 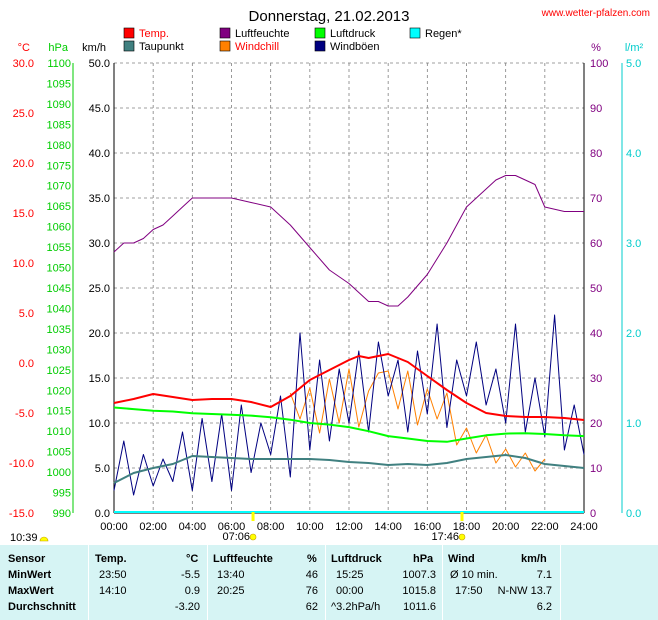 What do you see at coordinates (59, 248) in the screenshot?
I see `tick-hpa-9: 1055` at bounding box center [59, 248].